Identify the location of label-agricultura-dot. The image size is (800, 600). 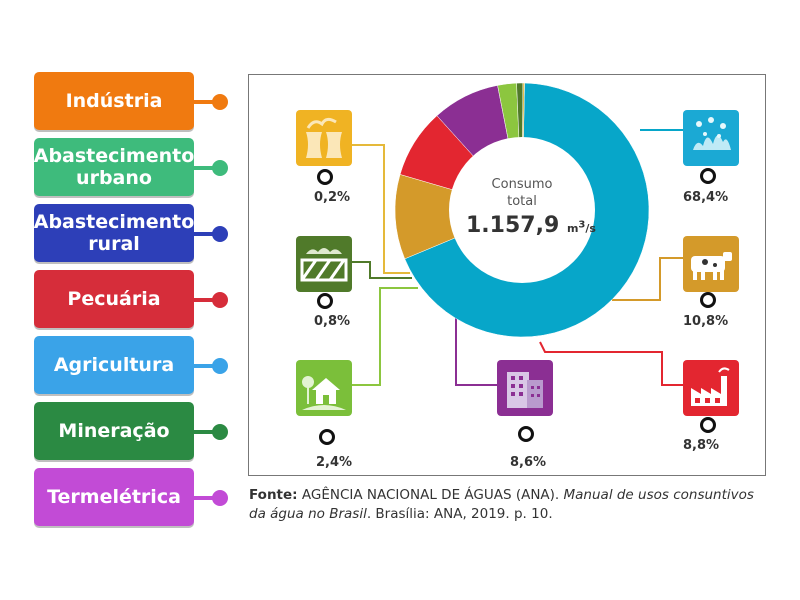
(220, 366).